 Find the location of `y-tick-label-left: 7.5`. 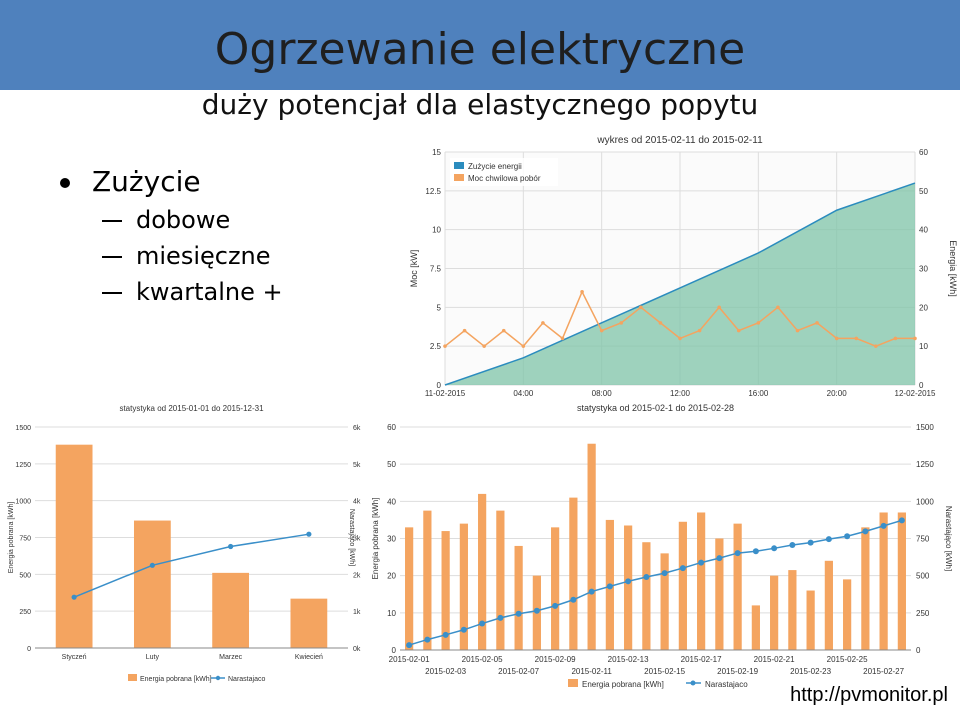

y-tick-label-left: 7.5 is located at coordinates (436, 269).